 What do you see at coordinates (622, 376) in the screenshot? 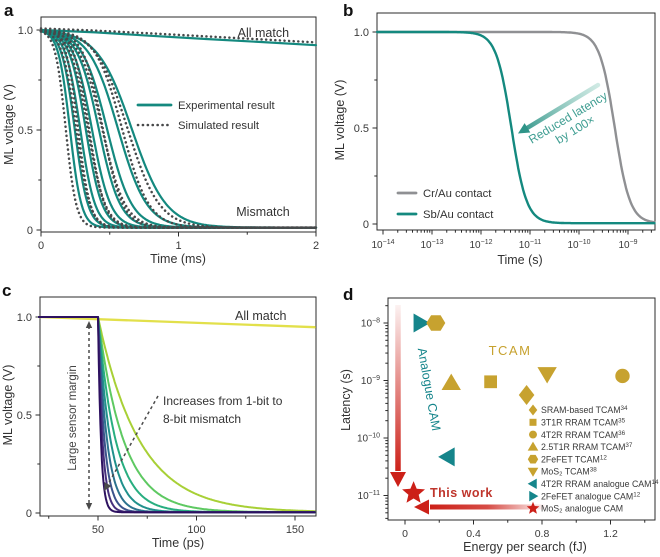
I see `point-circle` at bounding box center [622, 376].